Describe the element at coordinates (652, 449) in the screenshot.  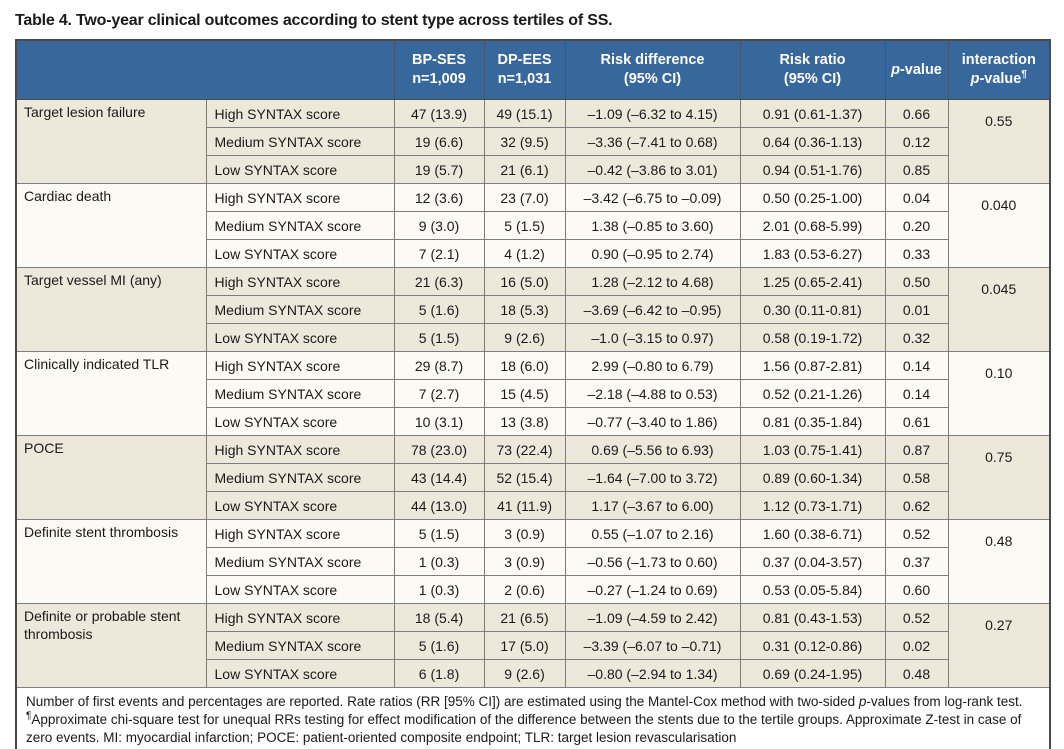
I see `risk-diff-value: 0.69 (–5.56 to 6.93)` at that location.